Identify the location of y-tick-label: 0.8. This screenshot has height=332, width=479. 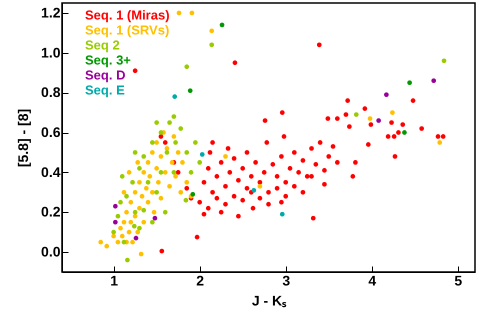
(51, 92).